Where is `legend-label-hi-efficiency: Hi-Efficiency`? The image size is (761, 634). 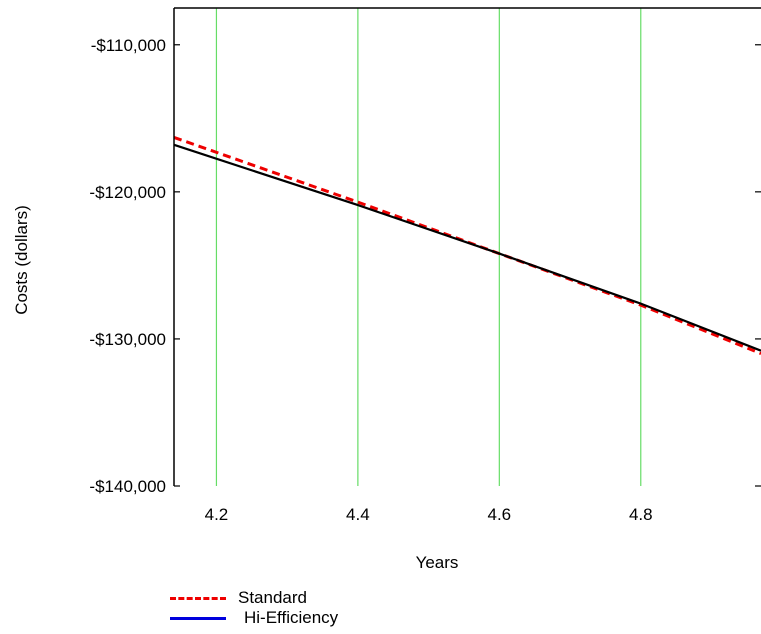
legend-label-hi-efficiency: Hi-Efficiency is located at coordinates (291, 617).